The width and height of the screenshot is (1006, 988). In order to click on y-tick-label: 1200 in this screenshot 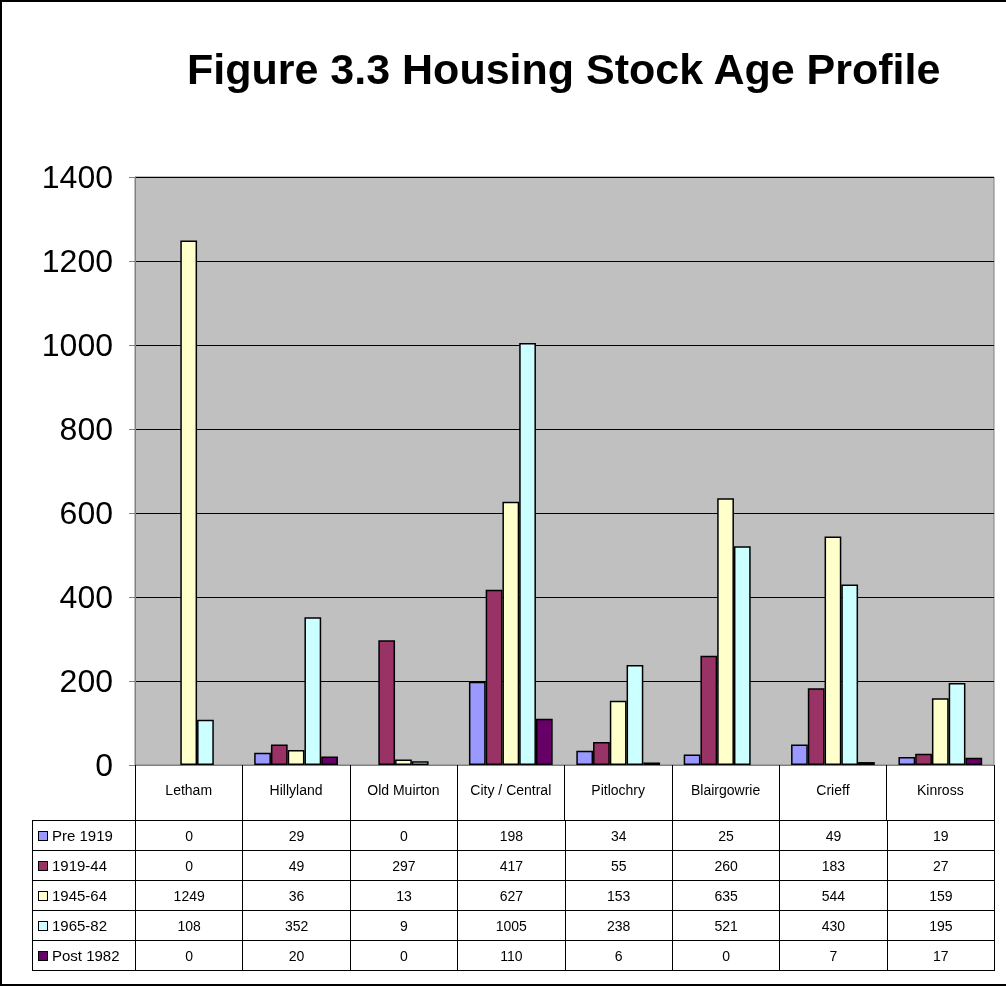, I will do `click(77, 261)`.